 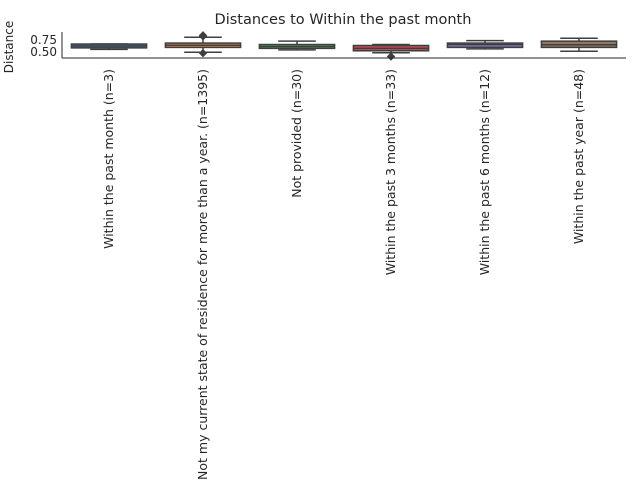 What do you see at coordinates (296, 133) in the screenshot?
I see `x-tick-label: Not provided (n=30)` at bounding box center [296, 133].